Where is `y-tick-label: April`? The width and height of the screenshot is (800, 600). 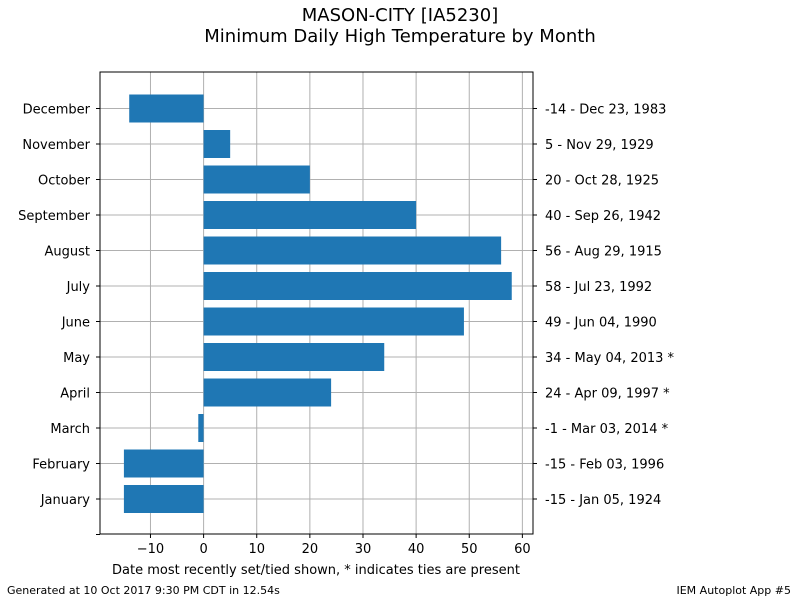
y-tick-label: April is located at coordinates (75, 394).